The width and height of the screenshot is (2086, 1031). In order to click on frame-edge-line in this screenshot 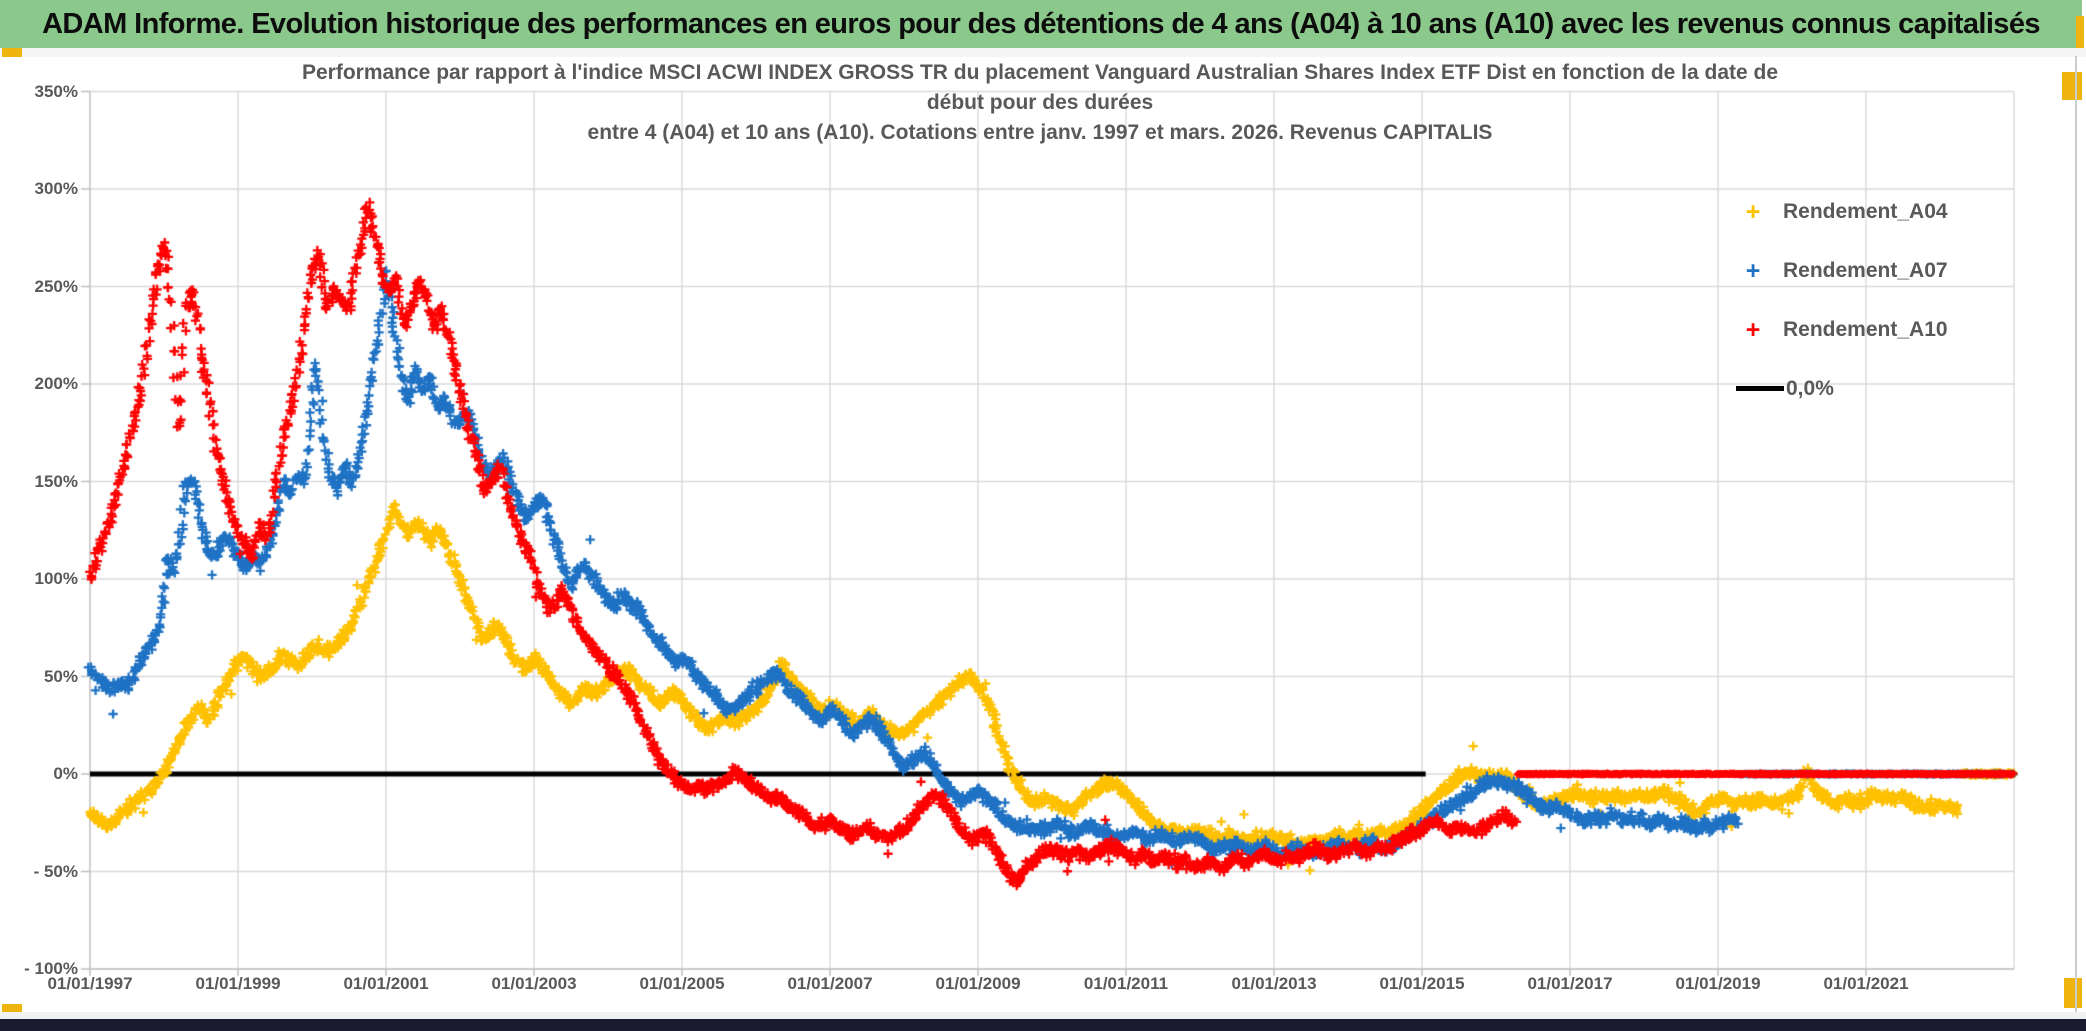, I will do `click(2076, 534)`.